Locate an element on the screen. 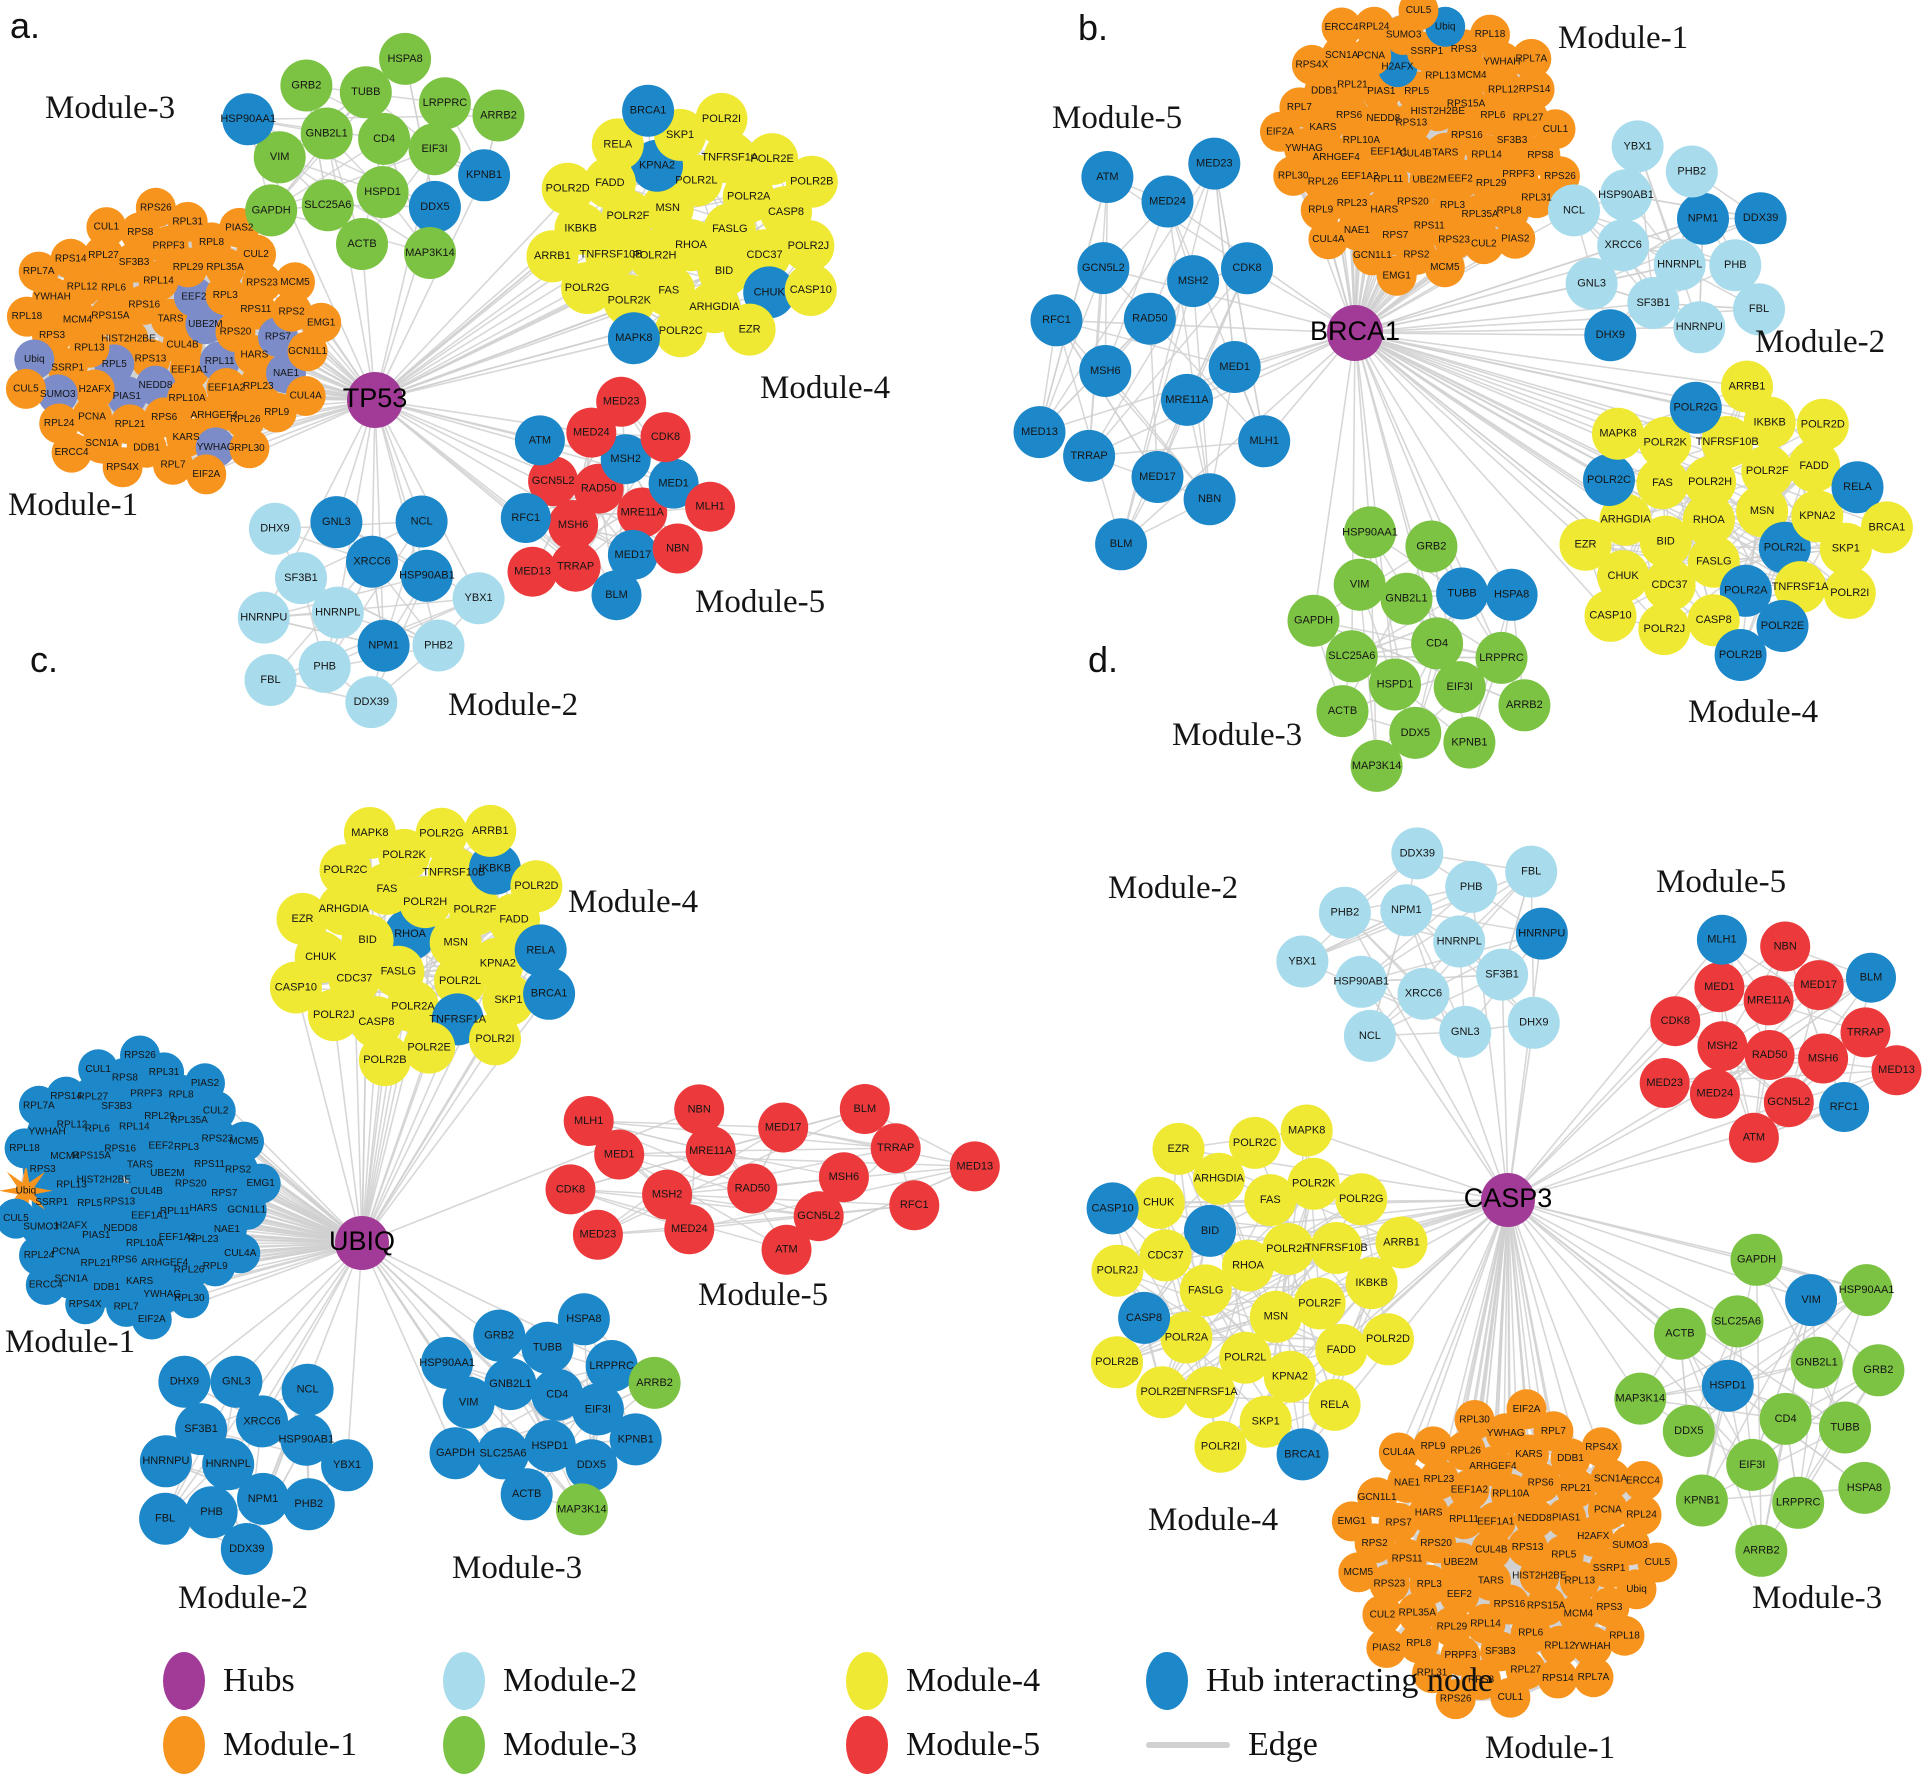  node-label: RPL27 is located at coordinates (103, 255).